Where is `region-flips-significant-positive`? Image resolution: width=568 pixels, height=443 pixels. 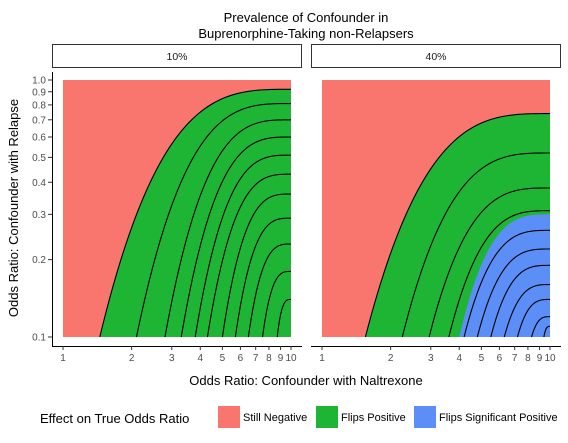 region-flips-significant-positive is located at coordinates (504, 275).